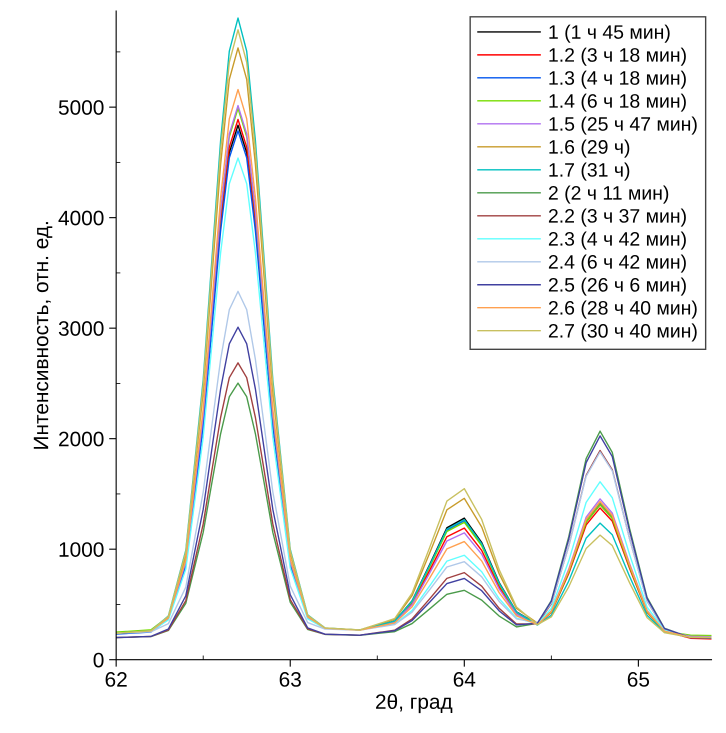  What do you see at coordinates (589, 171) in the screenshot?
I see `legend-label: 1.7 (31 ч)` at bounding box center [589, 171].